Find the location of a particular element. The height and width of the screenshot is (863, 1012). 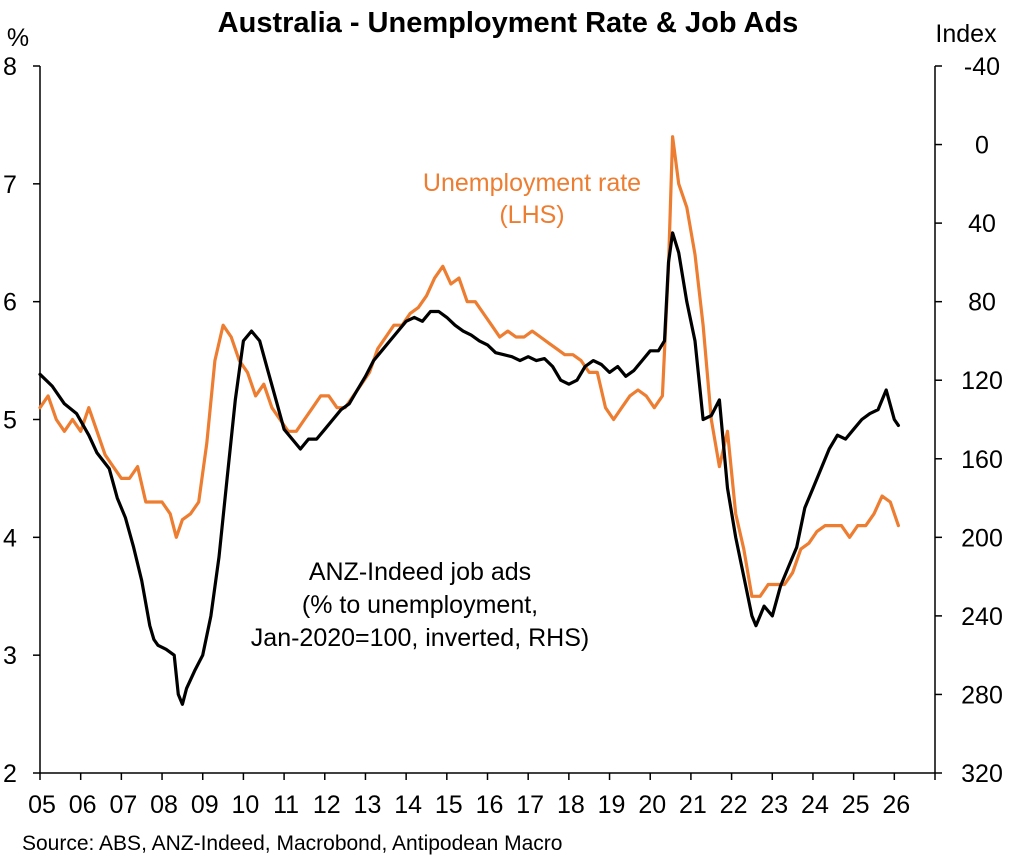

left-tick-label: 3 is located at coordinates (10, 656).